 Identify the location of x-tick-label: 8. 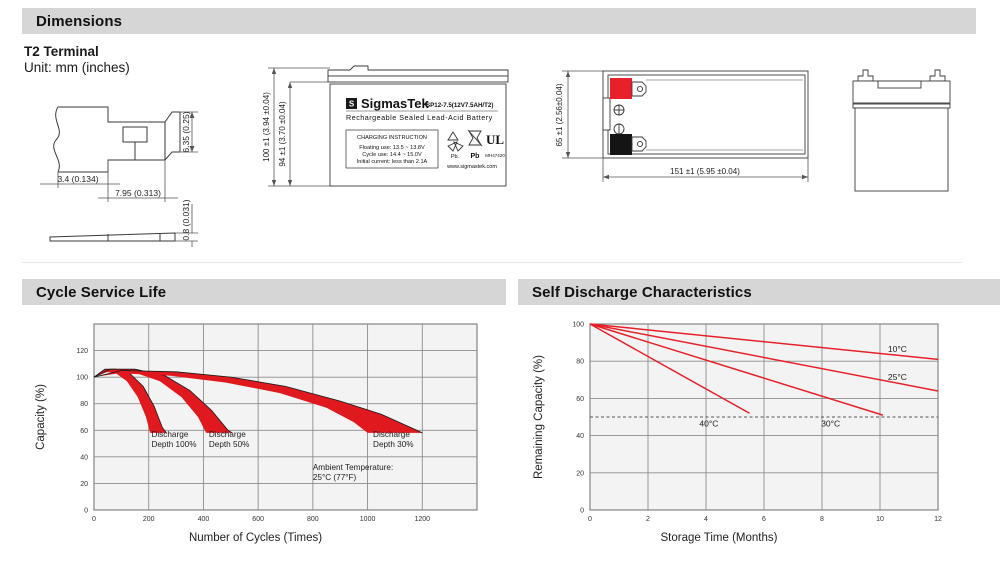
(822, 519).